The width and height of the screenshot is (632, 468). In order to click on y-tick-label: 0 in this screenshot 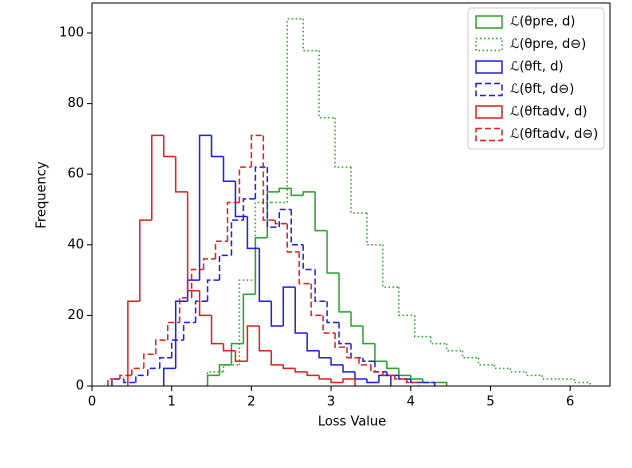, I will do `click(80, 386)`.